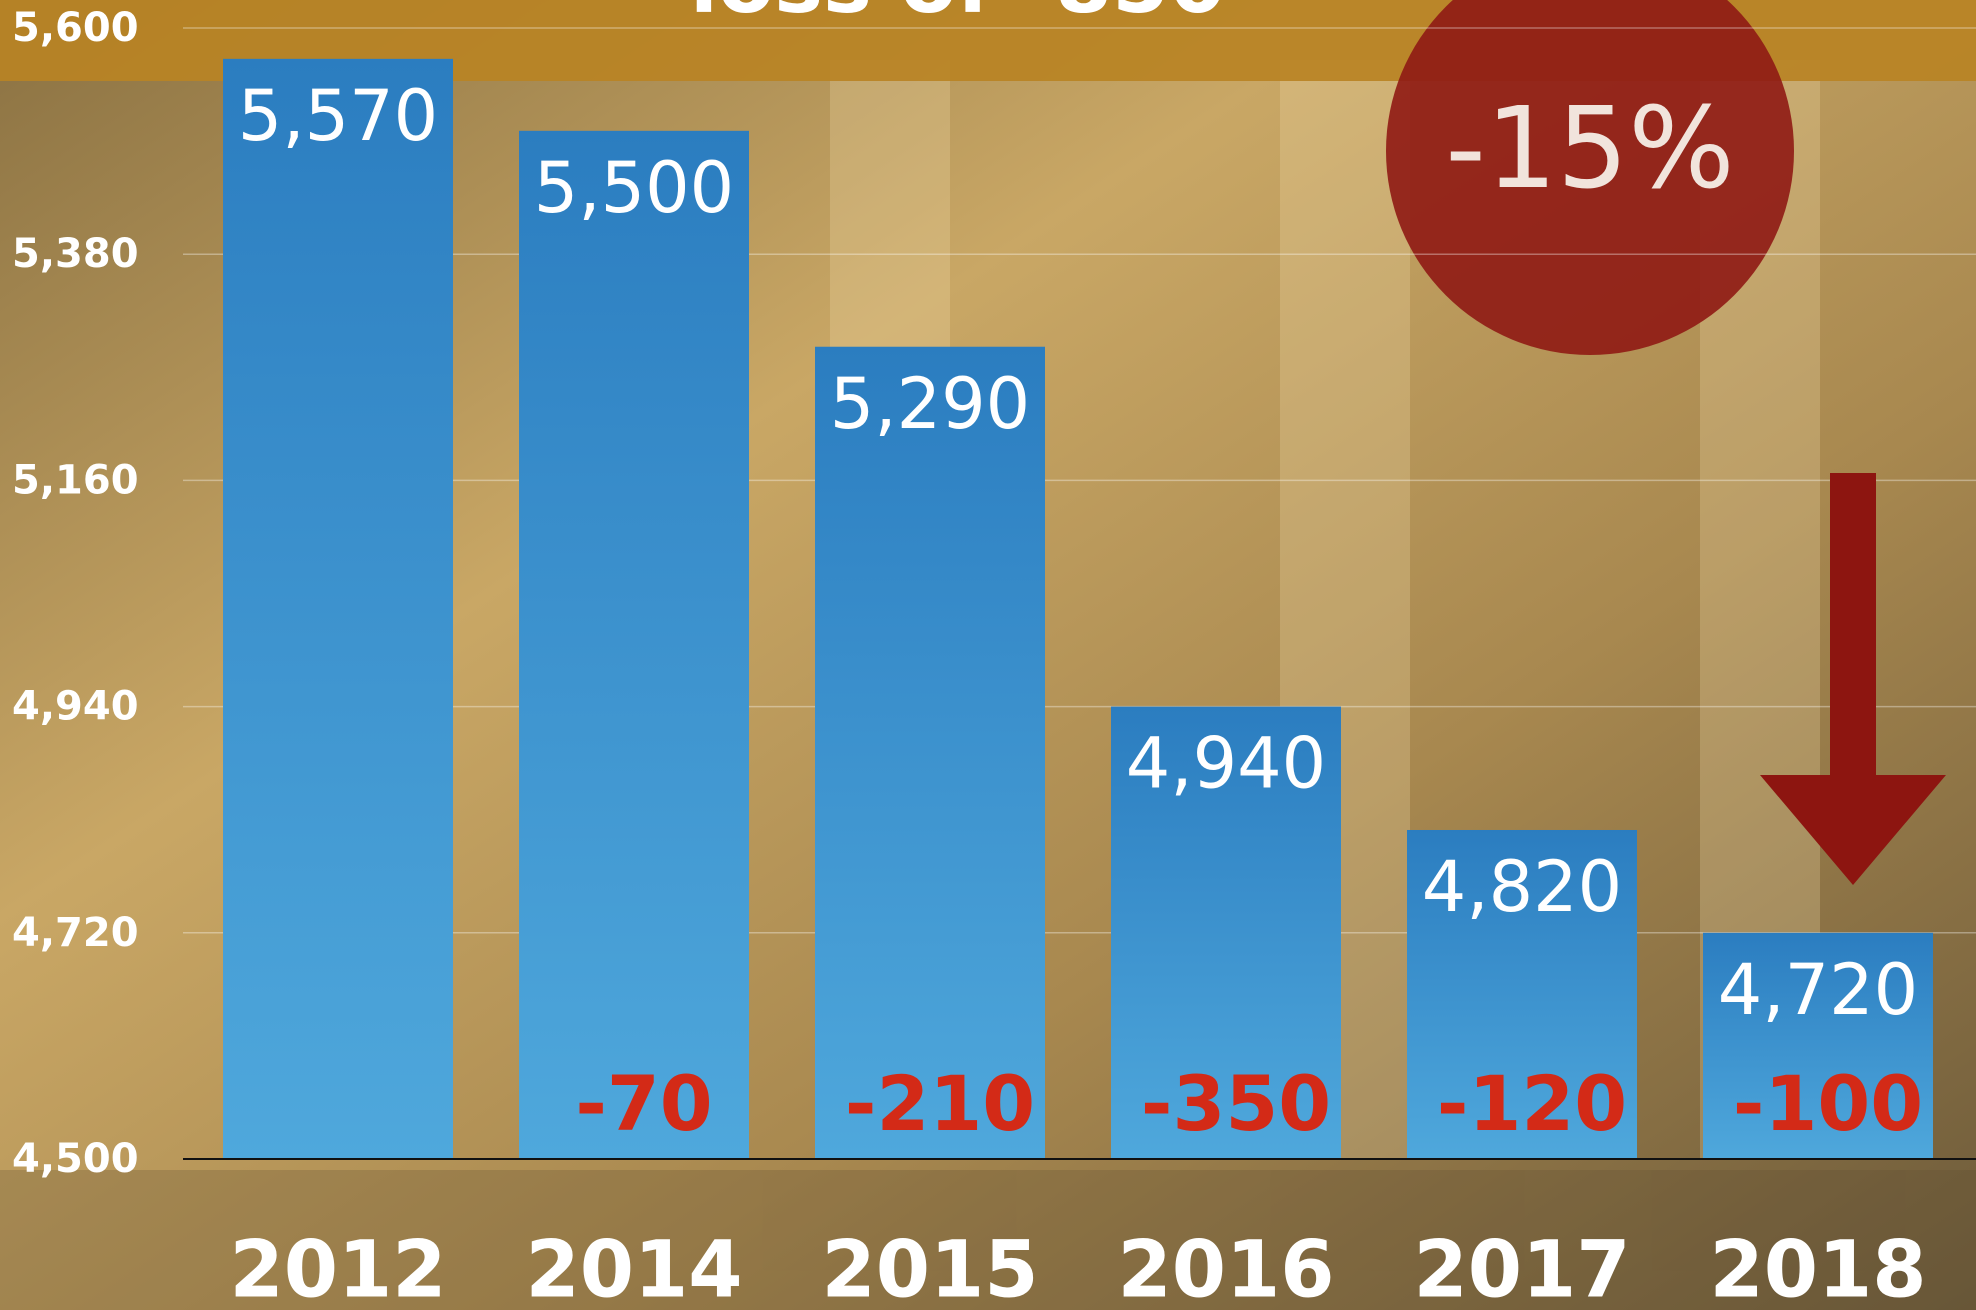  What do you see at coordinates (930, 404) in the screenshot?
I see `value-label: 5,290` at bounding box center [930, 404].